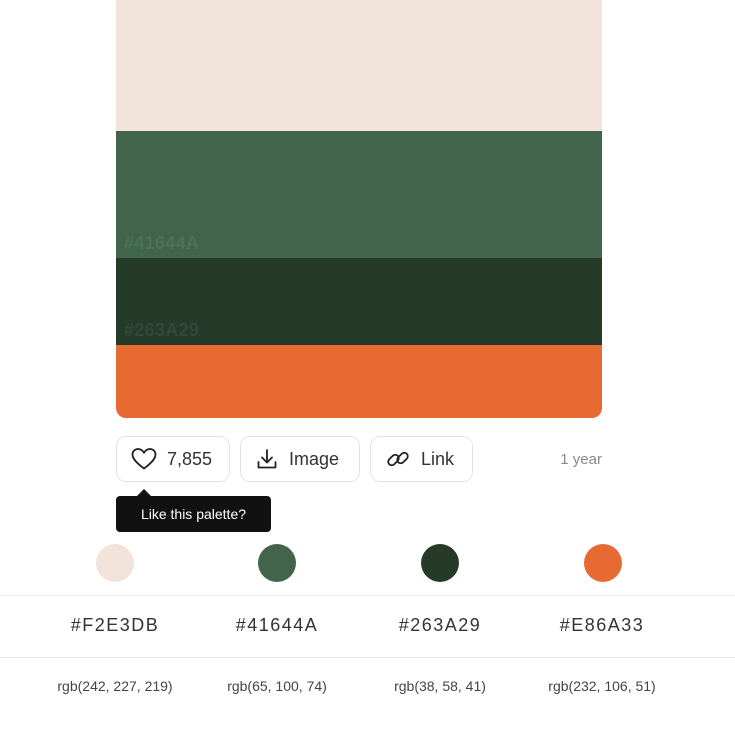 The width and height of the screenshot is (735, 729). I want to click on hex-code: #263A29, so click(440, 625).